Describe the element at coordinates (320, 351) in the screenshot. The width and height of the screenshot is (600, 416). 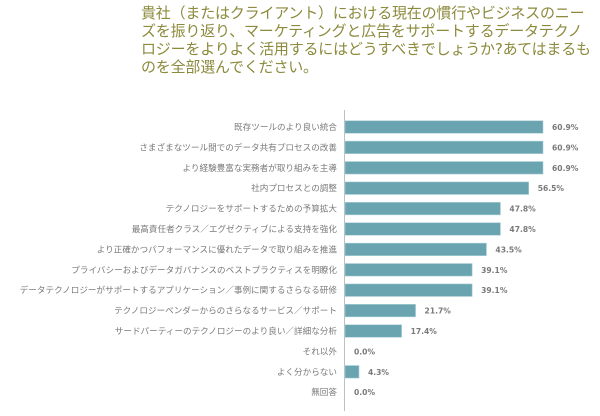
I see `category-label: それ以外` at that location.